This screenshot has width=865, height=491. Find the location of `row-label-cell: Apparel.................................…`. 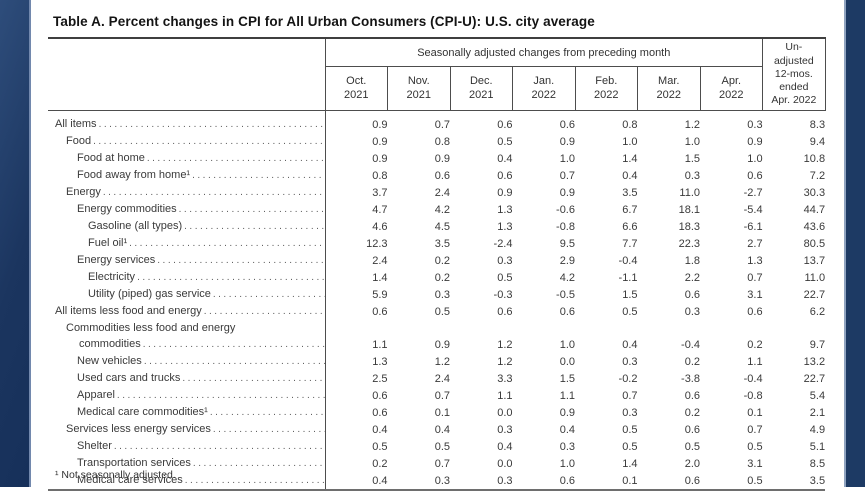

row-label-cell: Apparel.................................… is located at coordinates (187, 395).